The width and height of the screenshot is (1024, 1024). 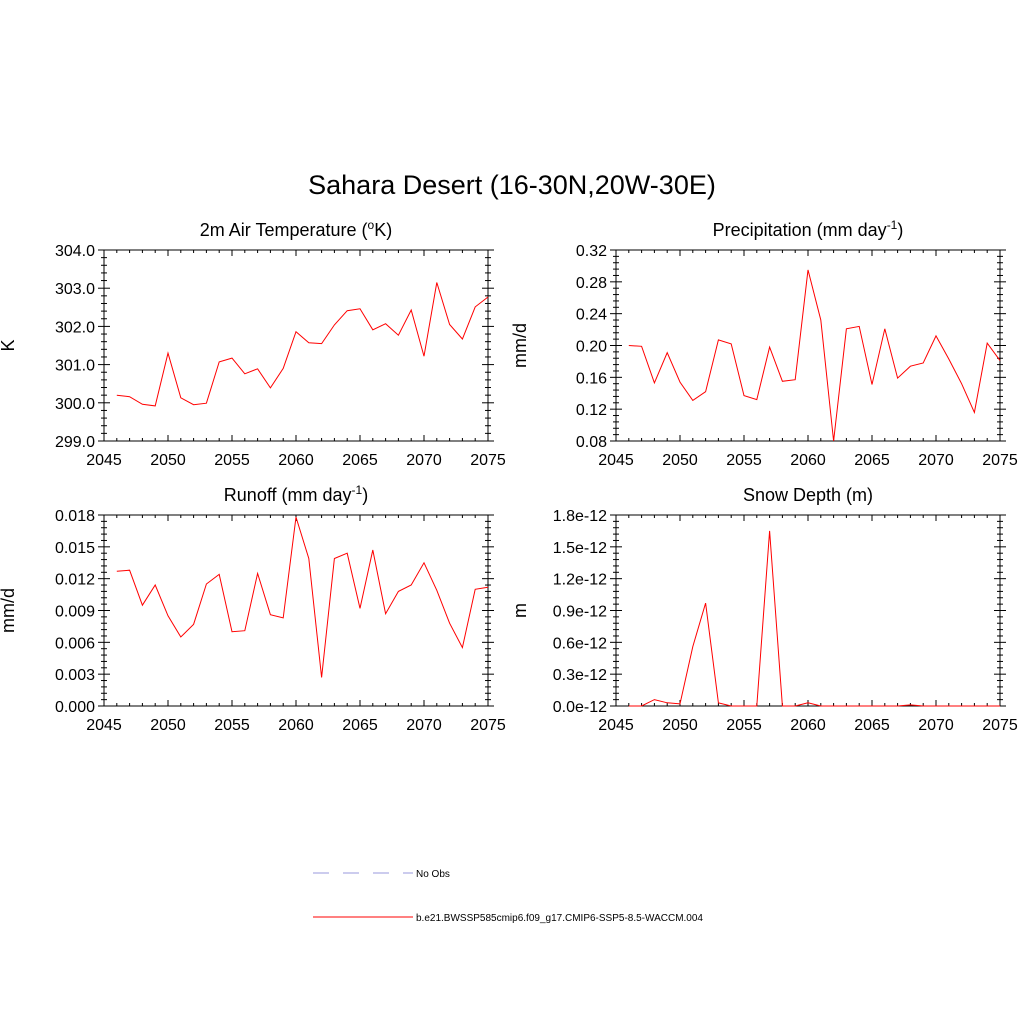 What do you see at coordinates (488, 725) in the screenshot?
I see `runoff-x-tick-label: 2075` at bounding box center [488, 725].